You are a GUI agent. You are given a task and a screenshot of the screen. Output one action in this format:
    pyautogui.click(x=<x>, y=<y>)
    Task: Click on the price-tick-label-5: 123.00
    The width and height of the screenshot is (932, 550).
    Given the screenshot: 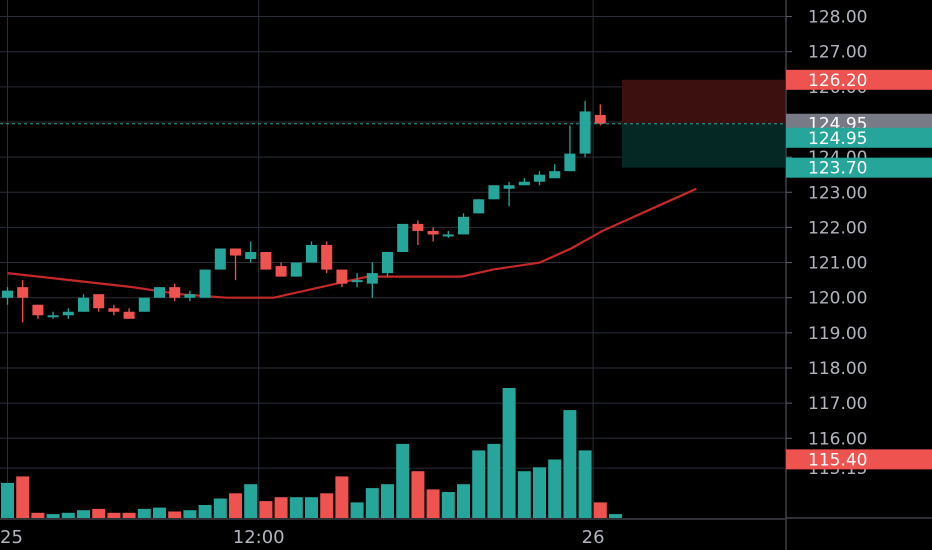 What is the action you would take?
    pyautogui.click(x=837, y=193)
    